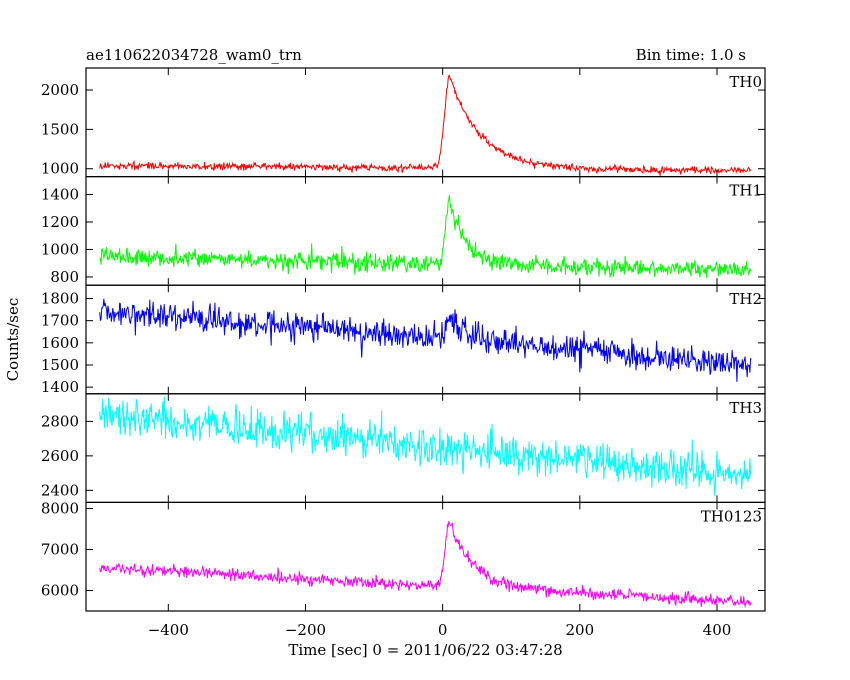 The width and height of the screenshot is (850, 680). Describe the element at coordinates (60, 550) in the screenshot. I see `y-tick-label: 7000` at that location.